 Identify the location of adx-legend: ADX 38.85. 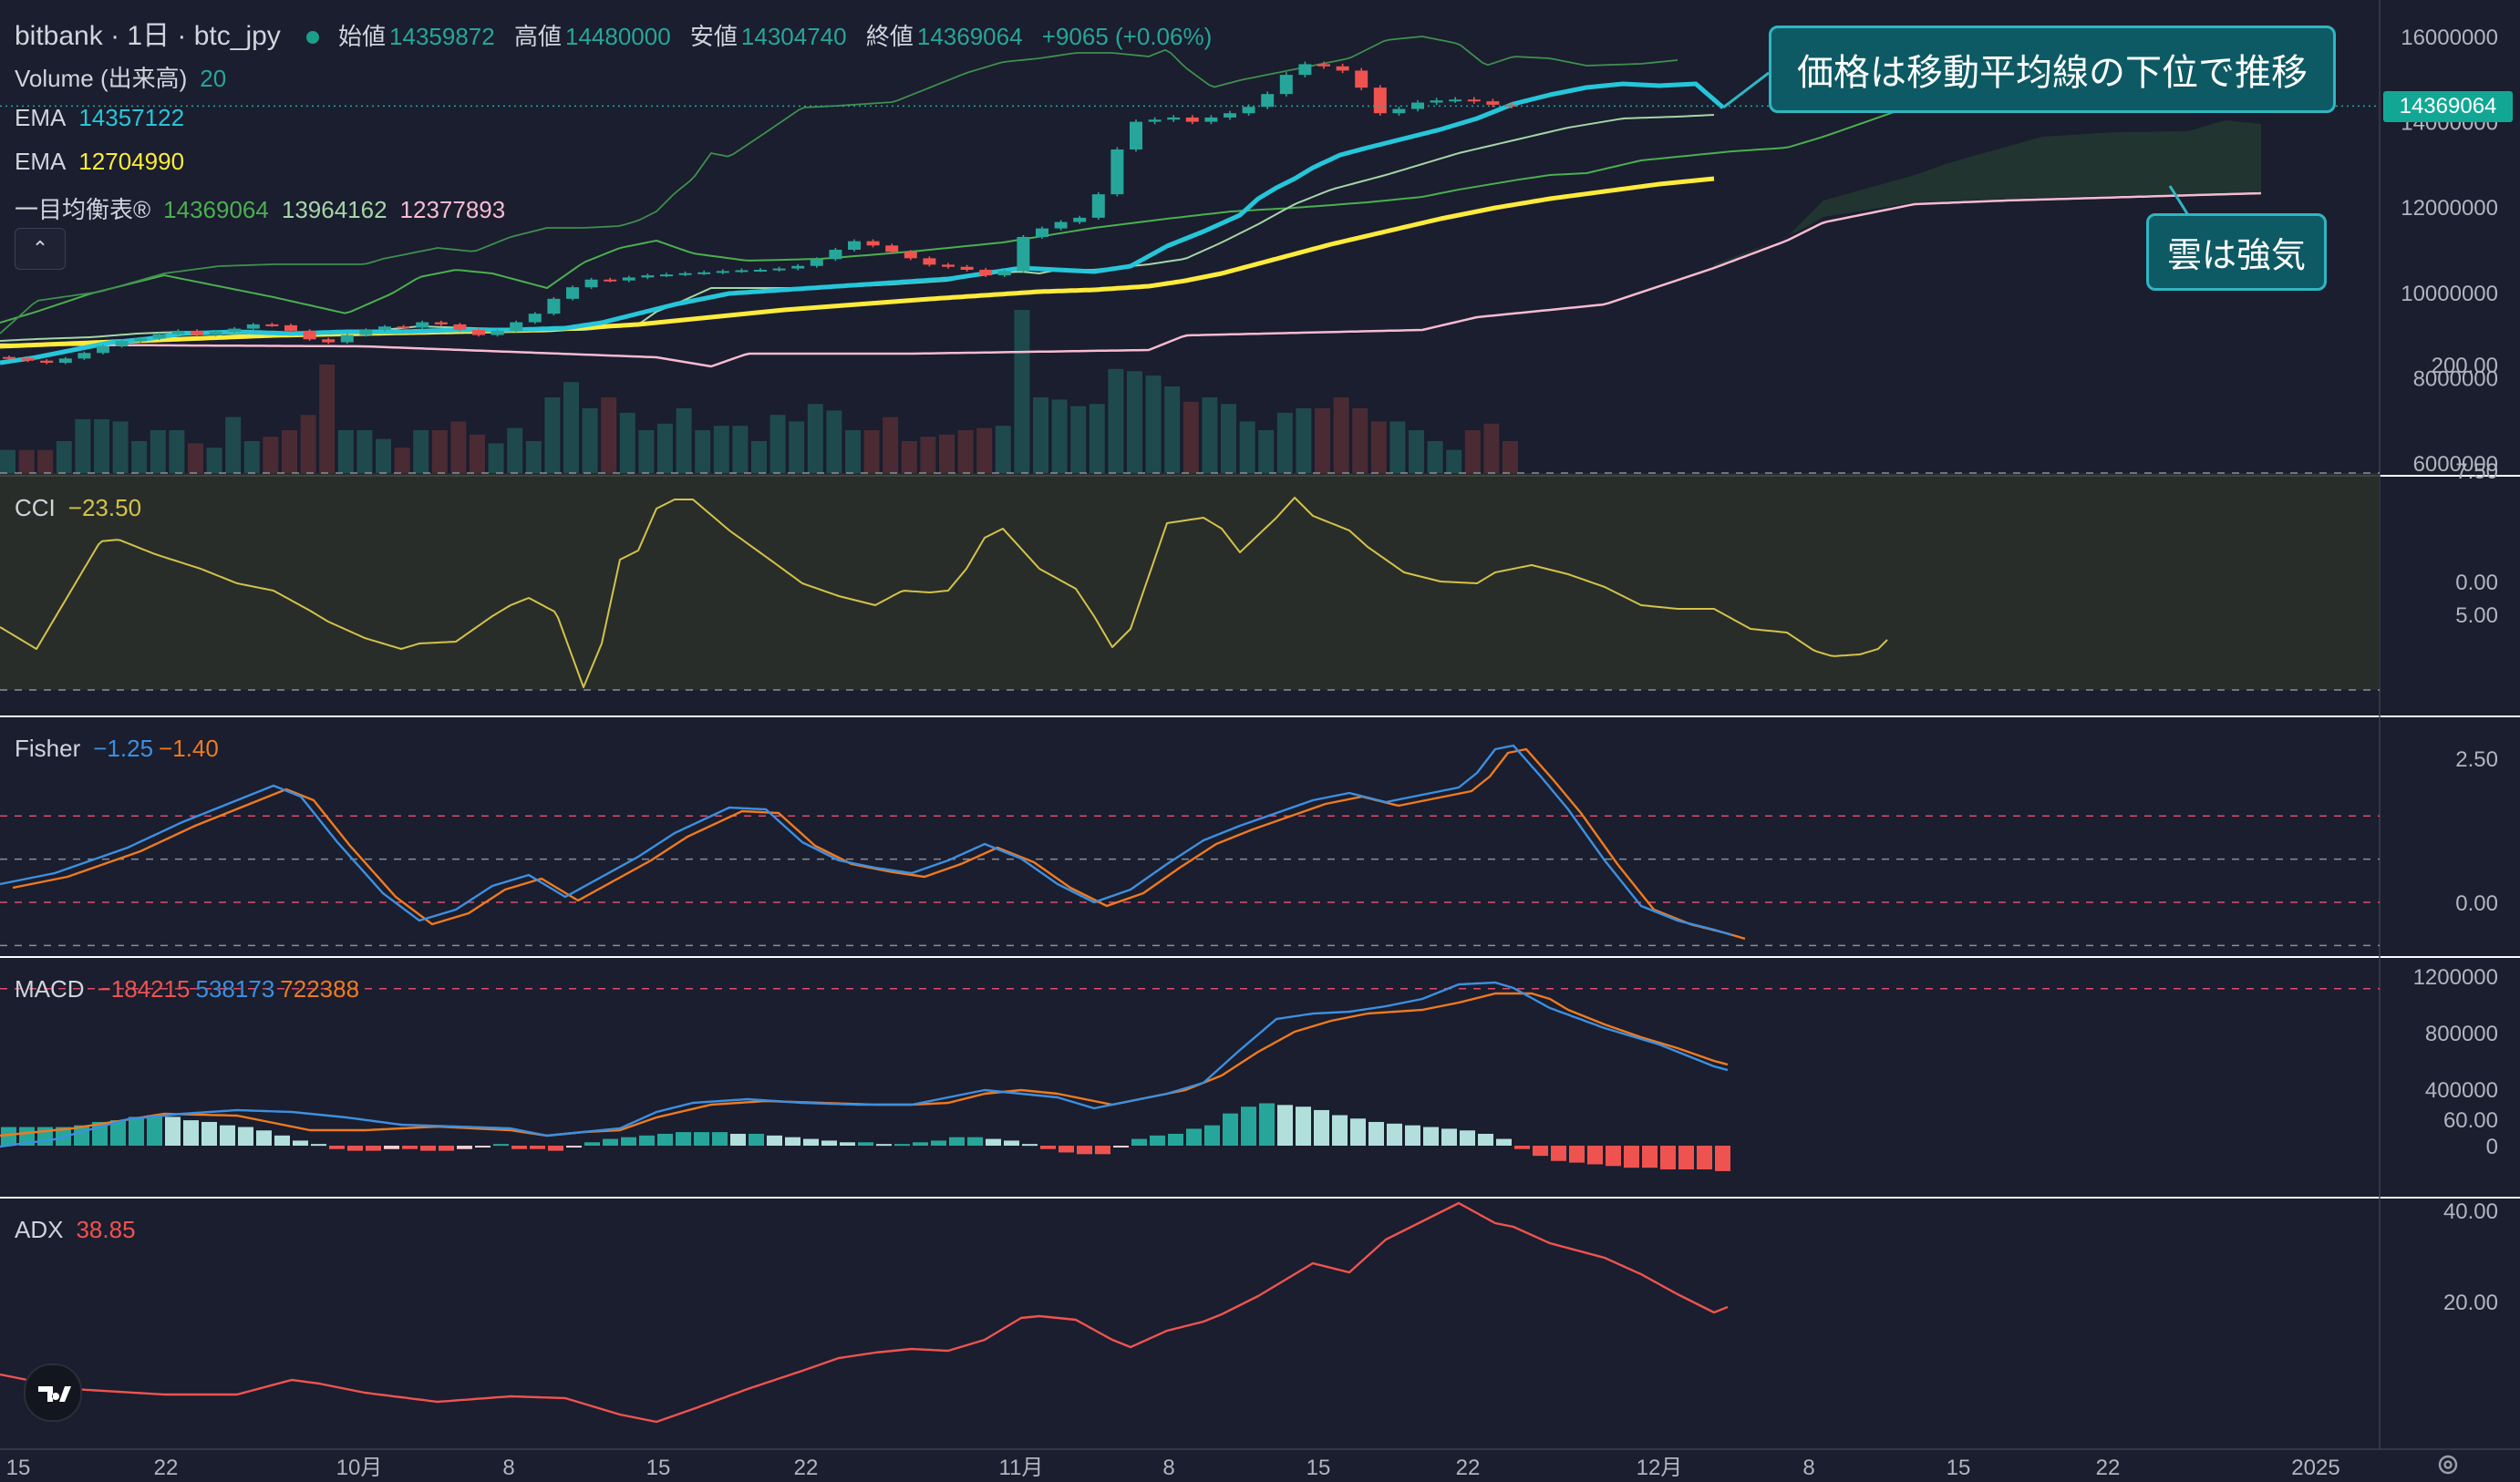
(82, 1230).